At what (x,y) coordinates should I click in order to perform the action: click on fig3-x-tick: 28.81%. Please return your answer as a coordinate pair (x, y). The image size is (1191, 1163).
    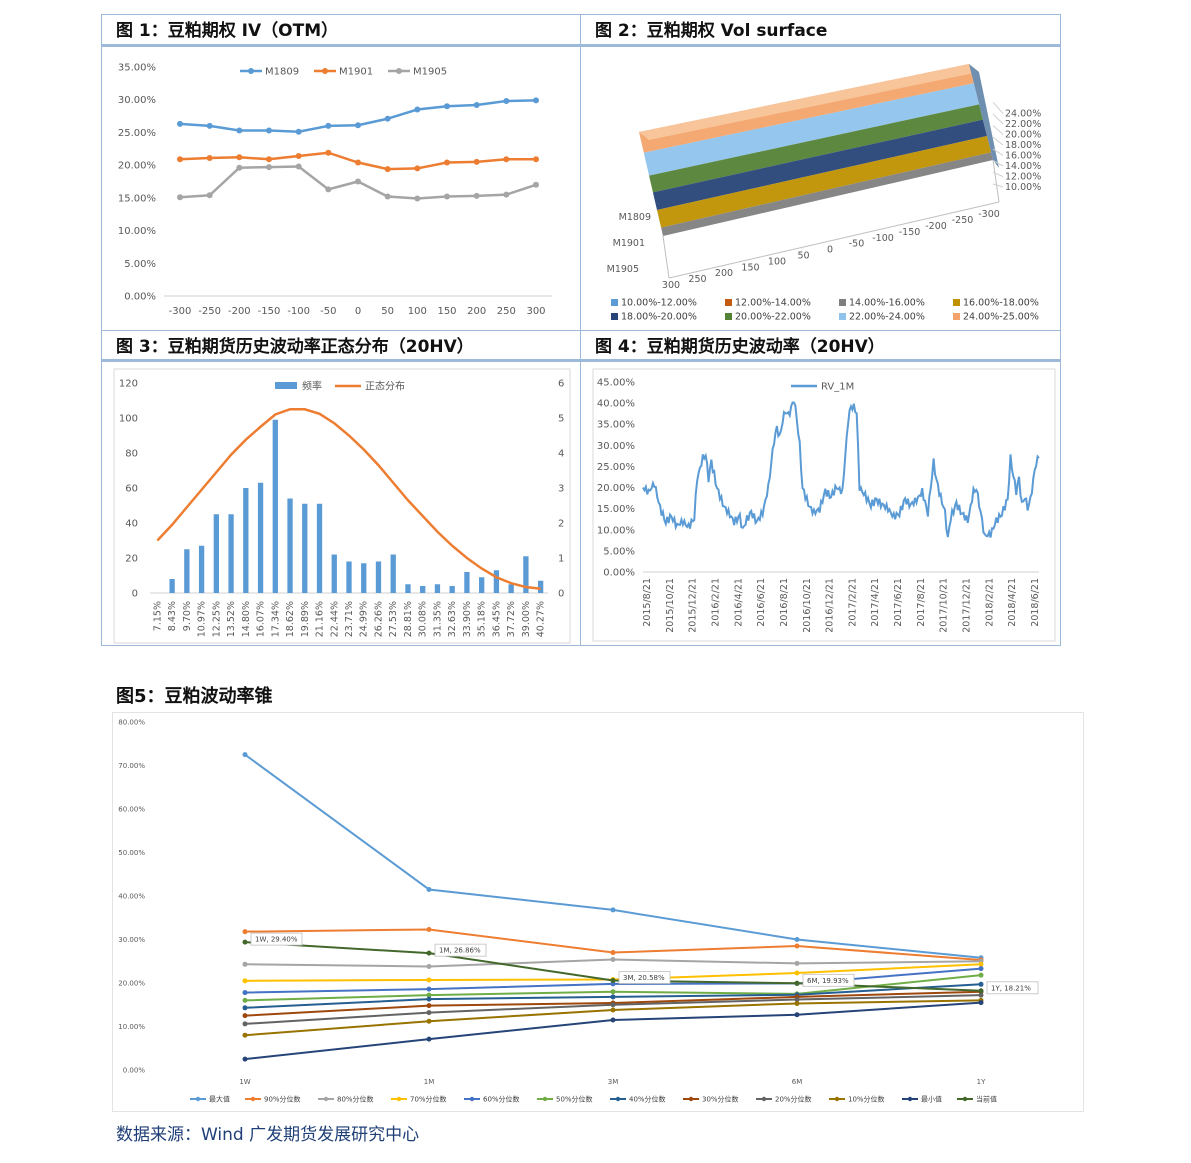
    Looking at the image, I should click on (408, 619).